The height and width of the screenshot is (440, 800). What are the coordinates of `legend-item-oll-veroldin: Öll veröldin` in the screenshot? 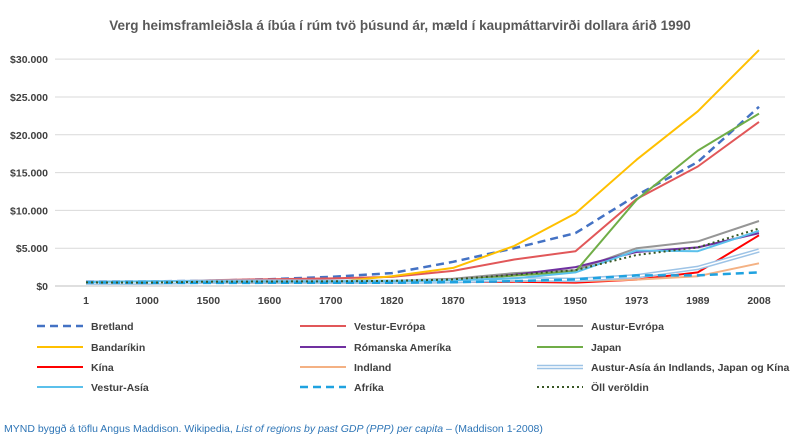 It's located at (593, 387).